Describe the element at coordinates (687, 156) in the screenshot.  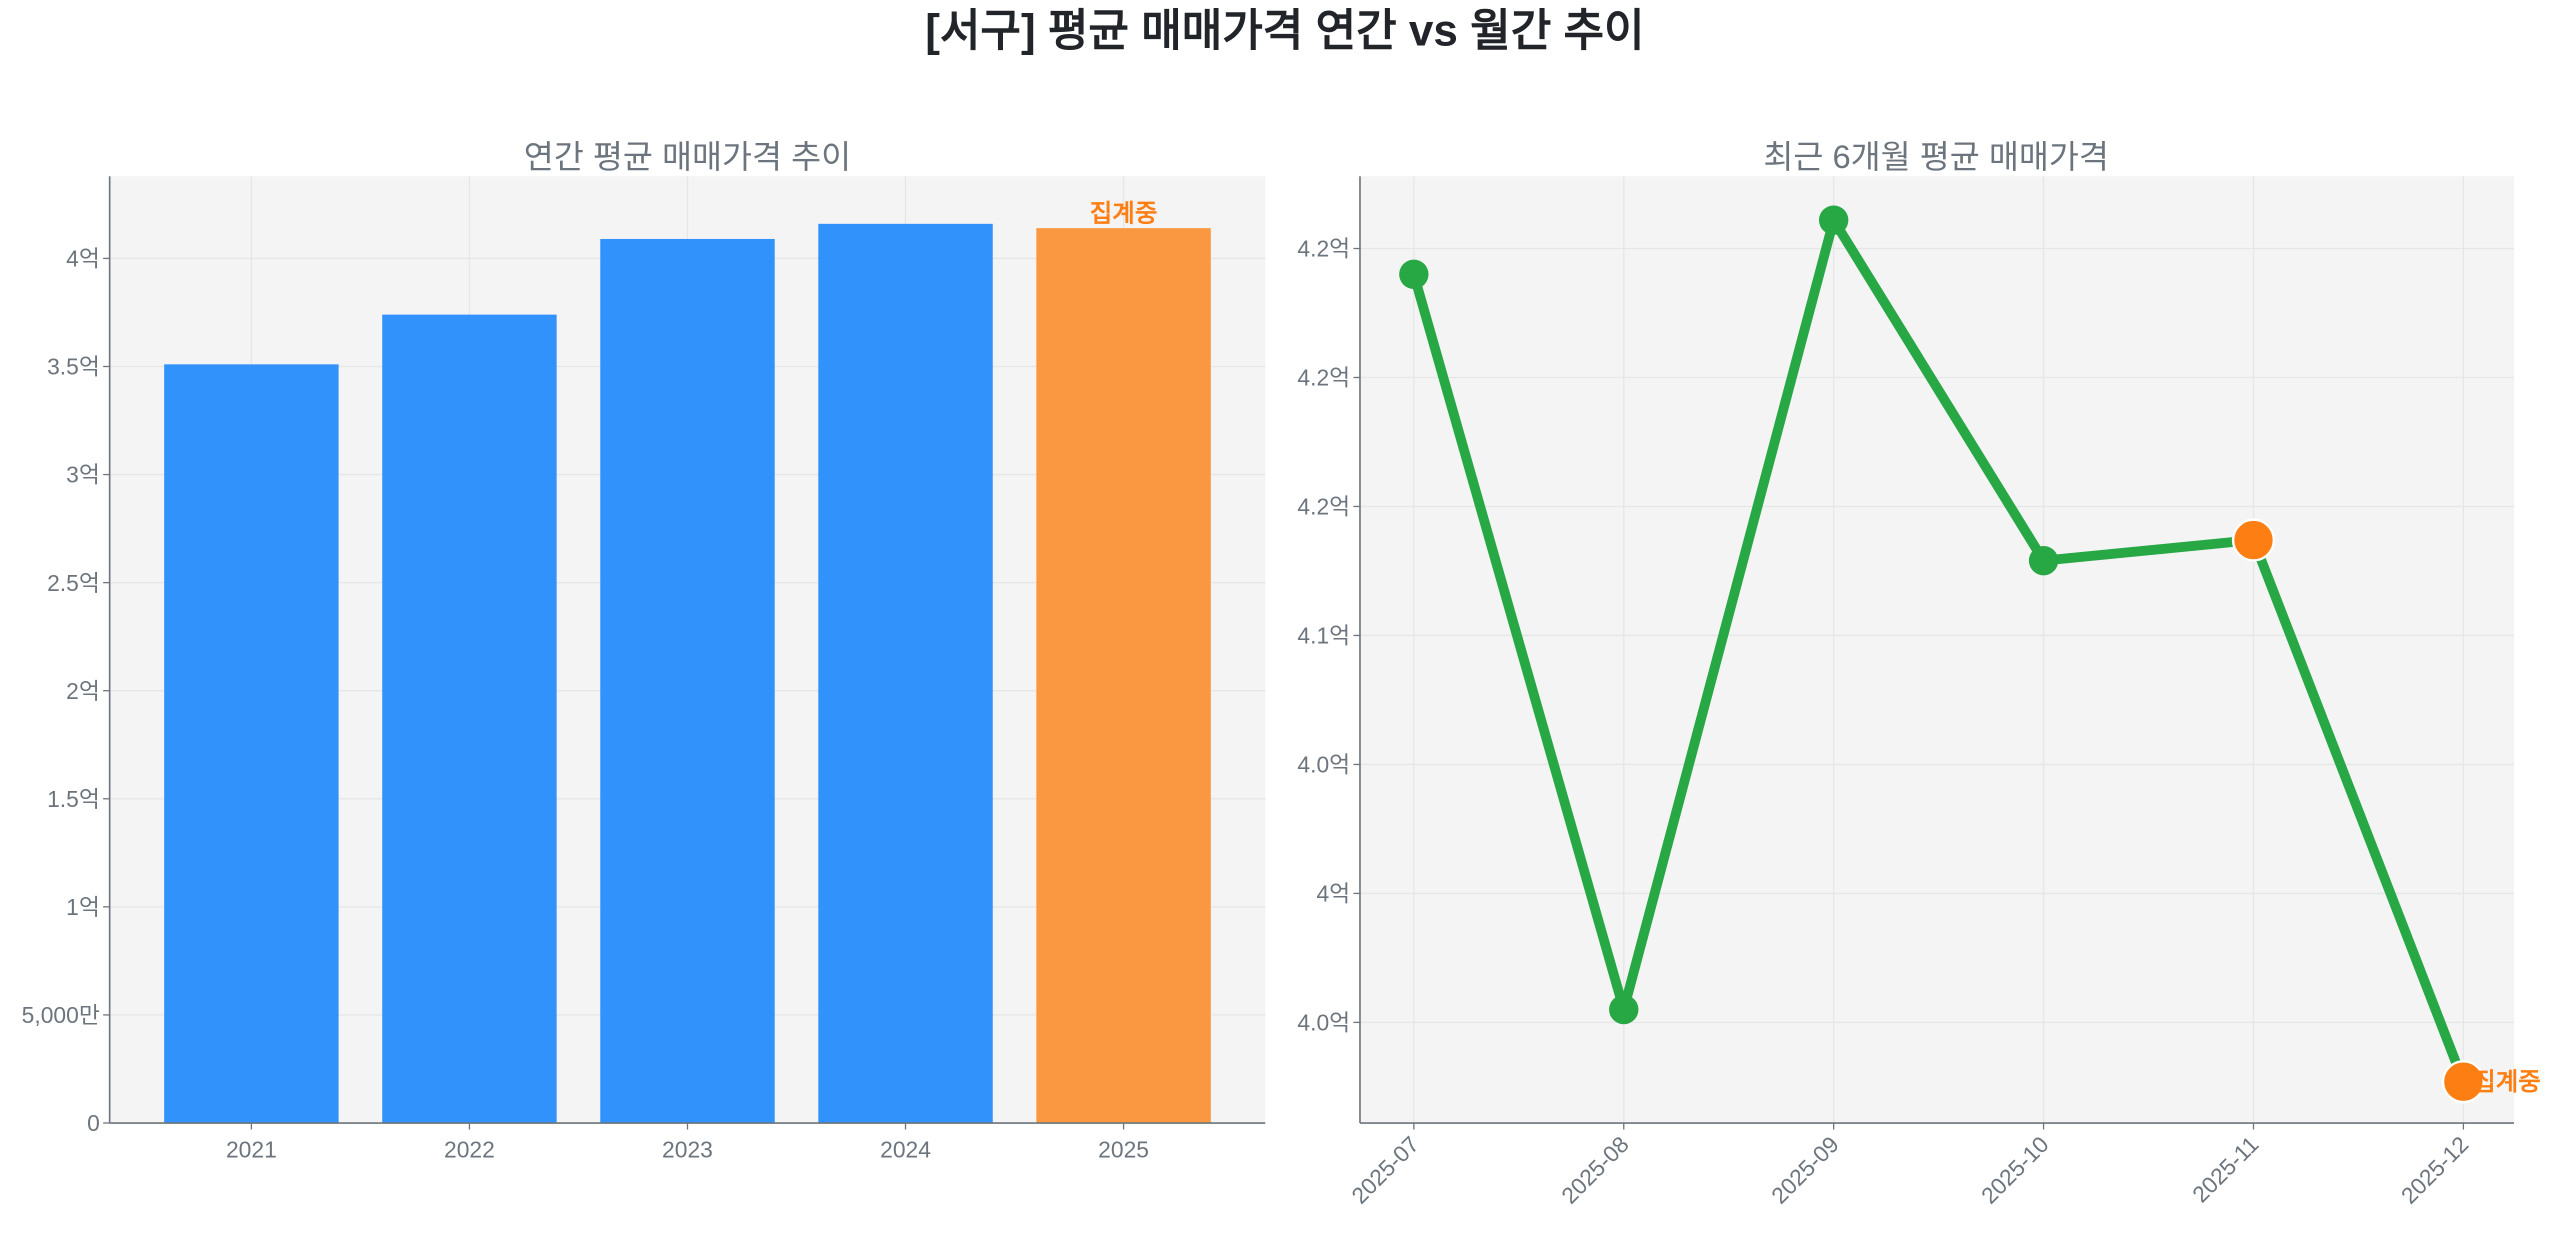
I see `bar-chart-title: 연간 평균 매매가격 추이` at that location.